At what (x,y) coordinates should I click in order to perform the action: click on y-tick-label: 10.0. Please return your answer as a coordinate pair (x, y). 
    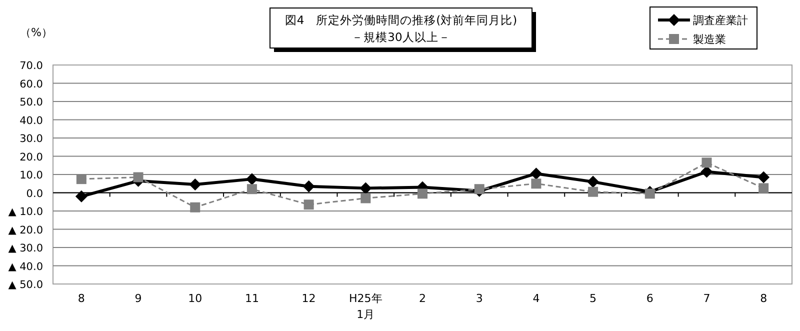
    Looking at the image, I should click on (31, 176).